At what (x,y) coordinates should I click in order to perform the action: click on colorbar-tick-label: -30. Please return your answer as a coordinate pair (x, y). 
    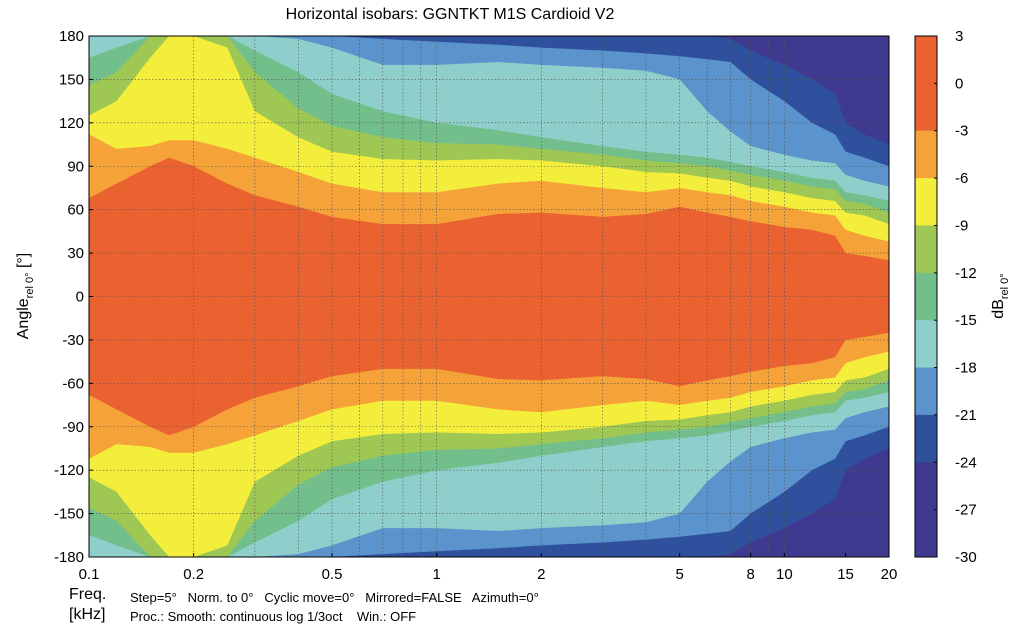
    Looking at the image, I should click on (966, 557).